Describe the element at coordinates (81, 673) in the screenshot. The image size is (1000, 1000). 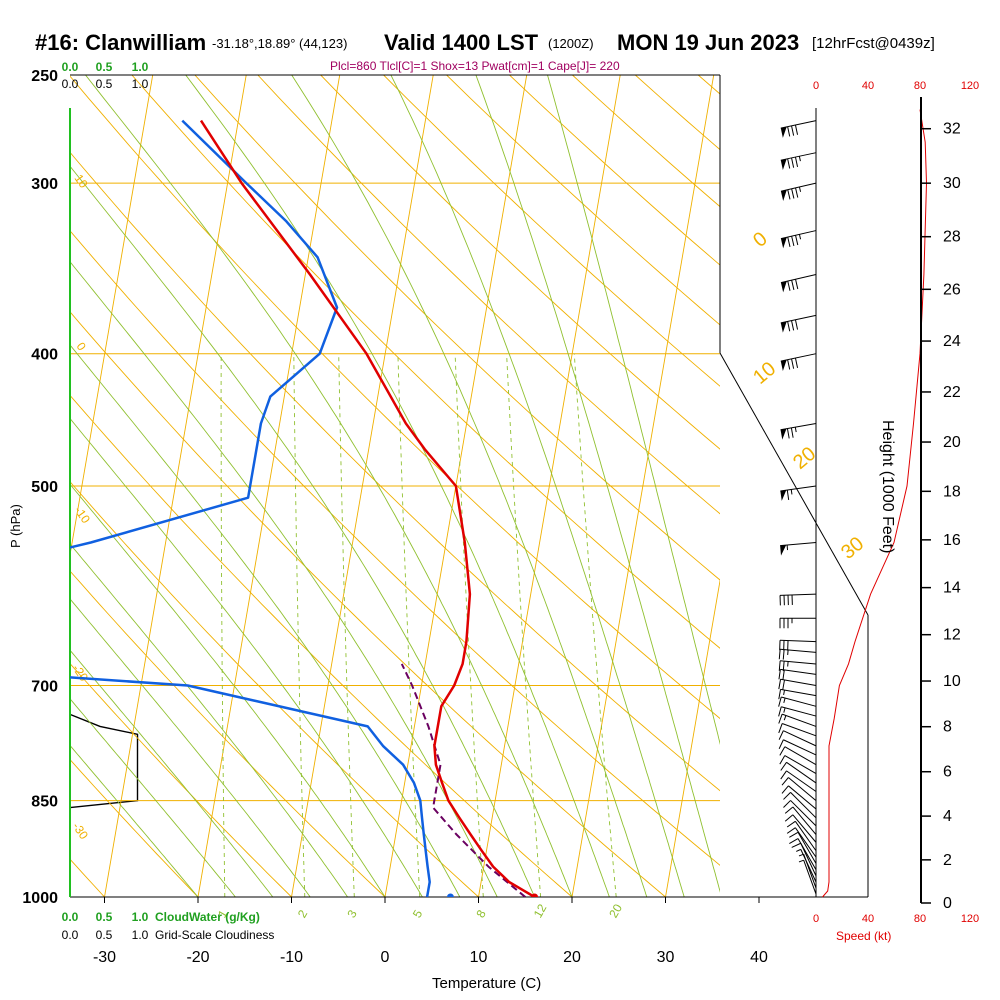
I see `isotherm-label: -20` at that location.